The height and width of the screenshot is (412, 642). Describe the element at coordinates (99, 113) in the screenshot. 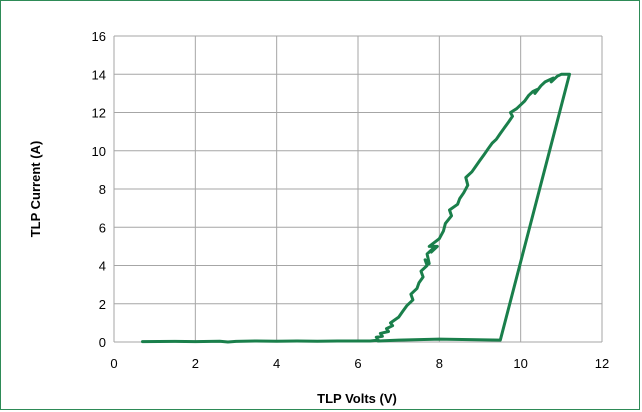

I see `y-tick-label: 12` at that location.